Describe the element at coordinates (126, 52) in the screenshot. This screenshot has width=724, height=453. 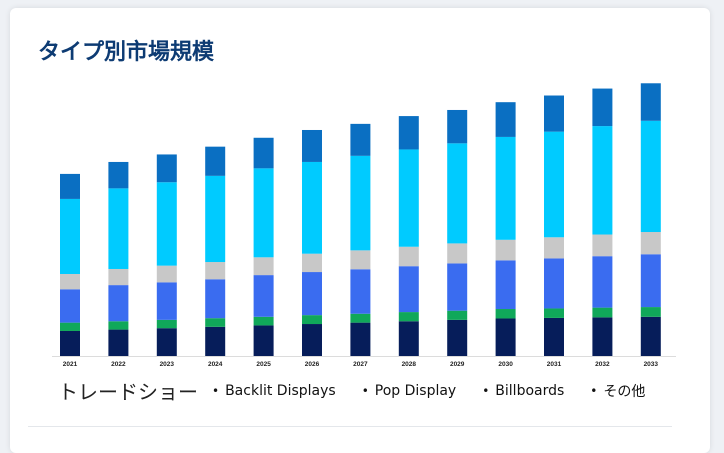
I see `chart-title: タイプ別市場規模` at that location.